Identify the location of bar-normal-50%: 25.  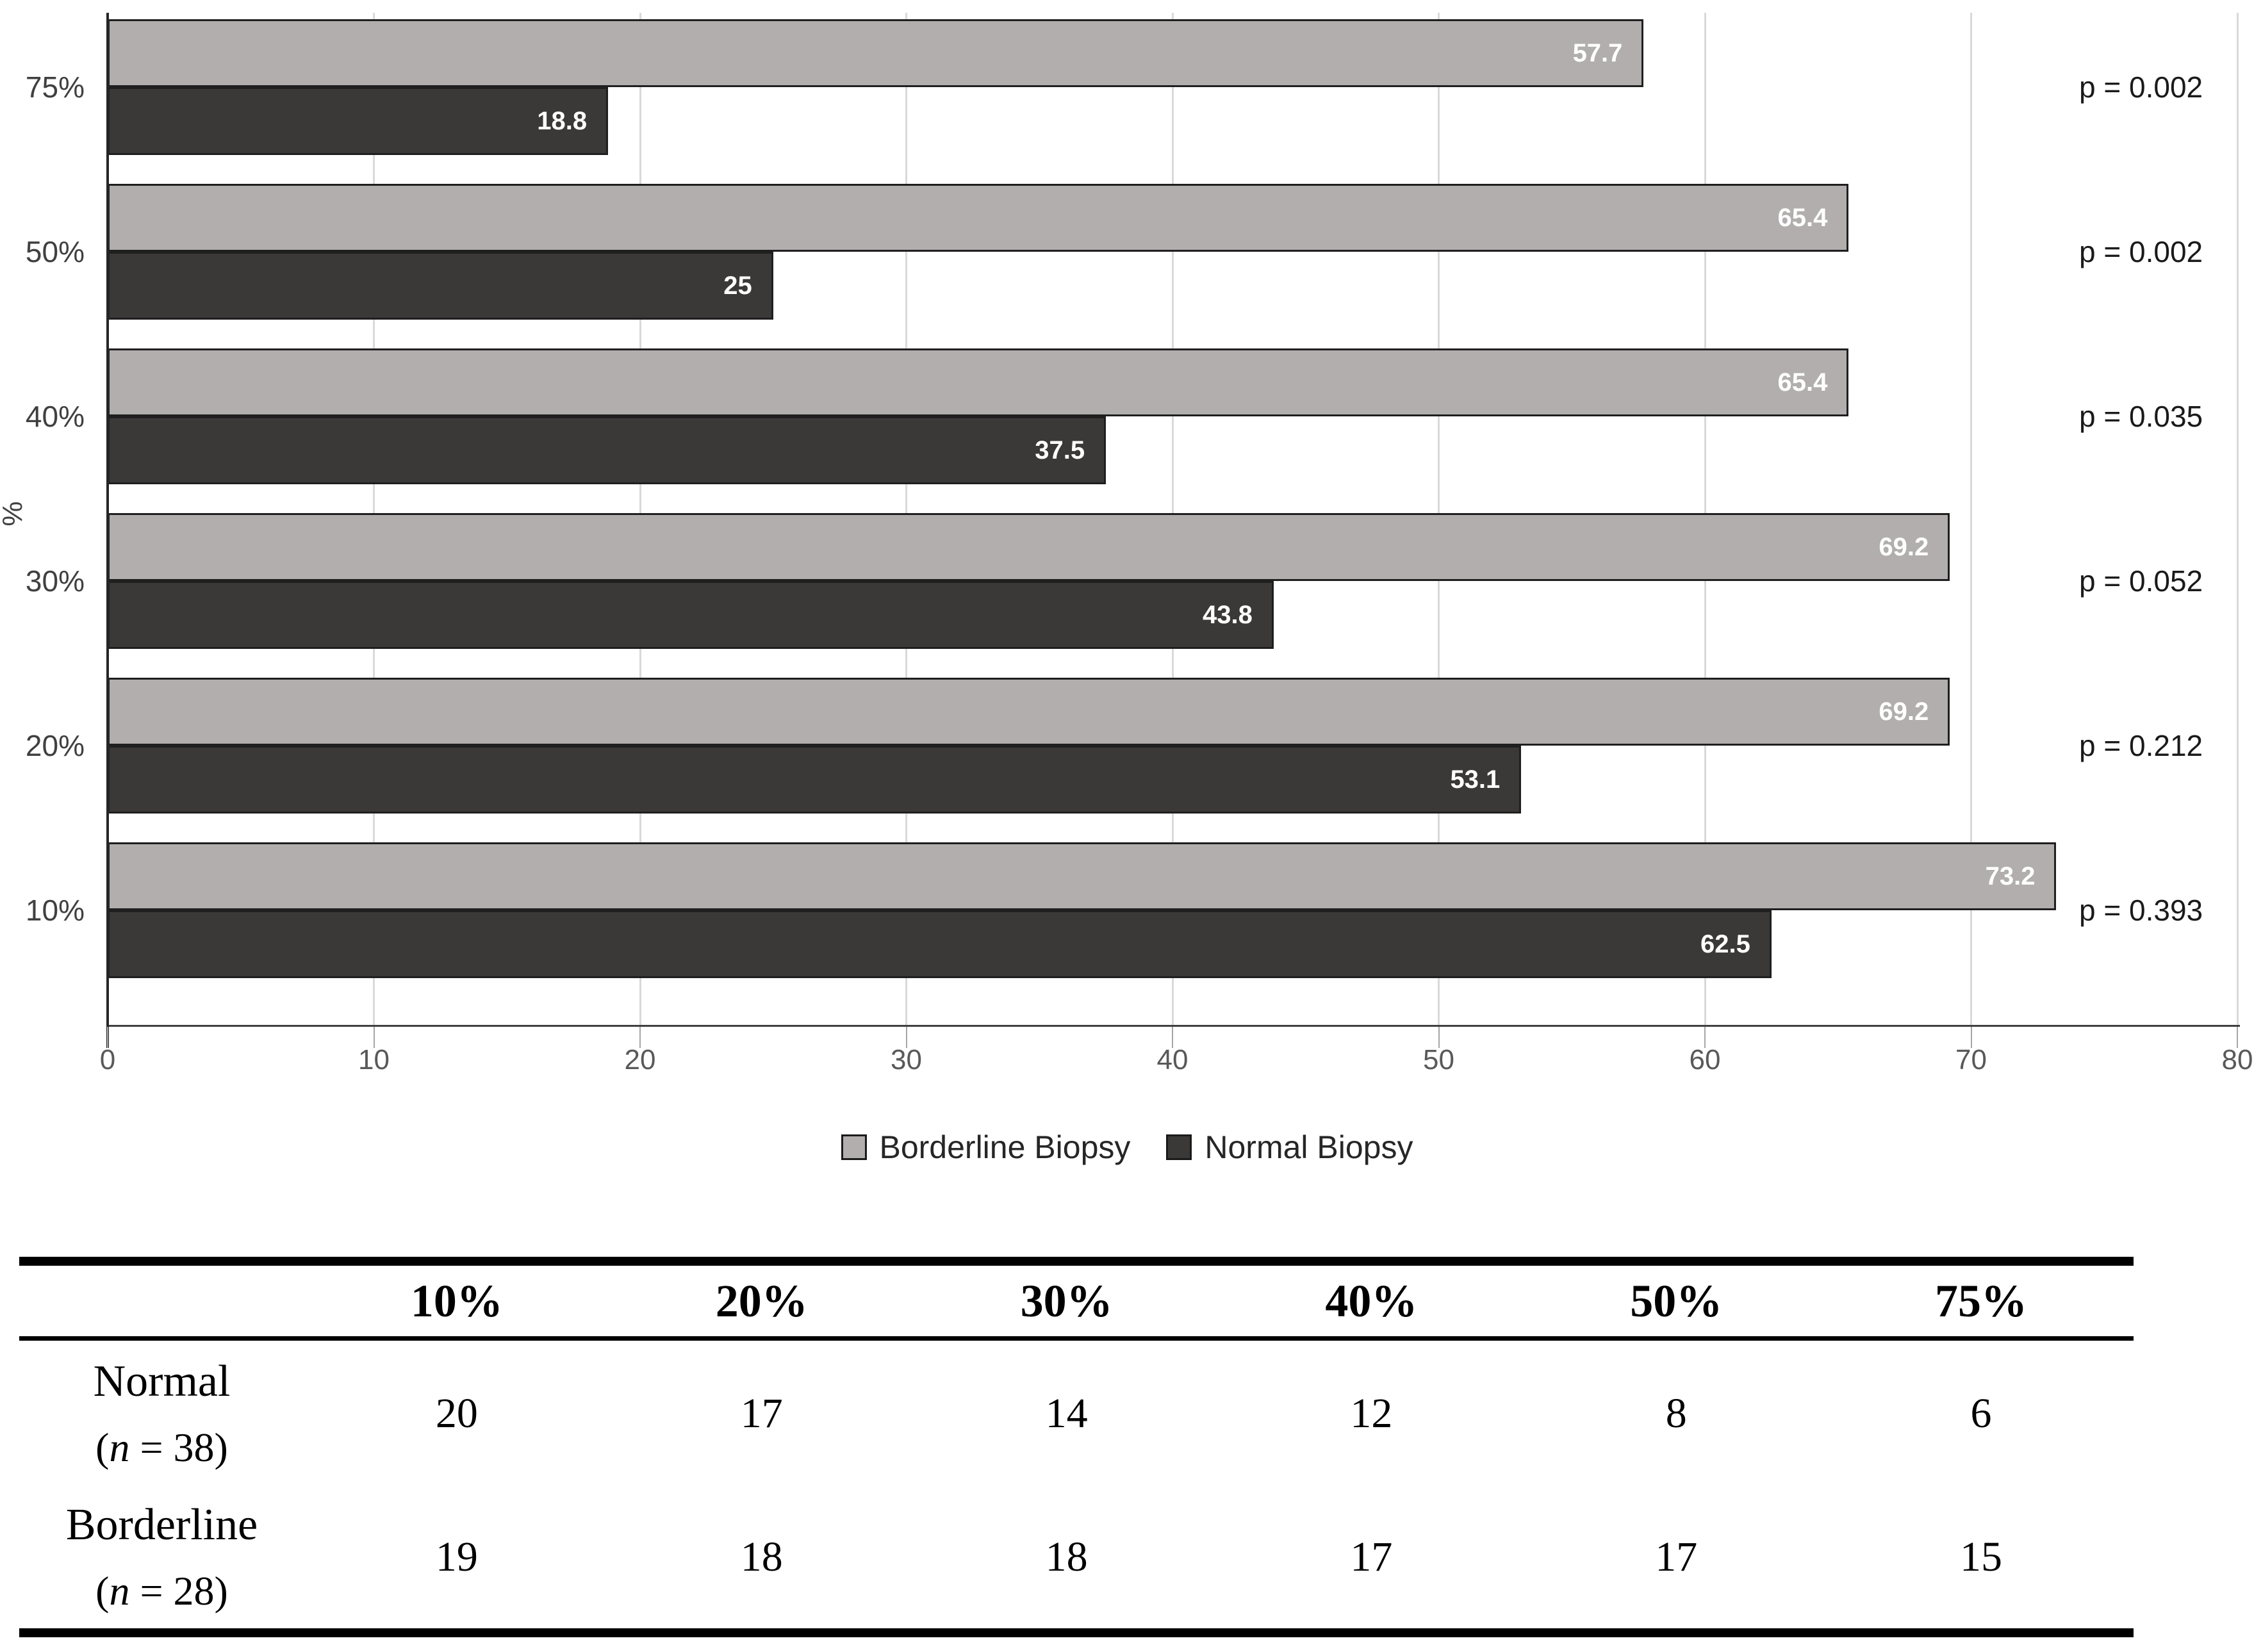
(441, 286).